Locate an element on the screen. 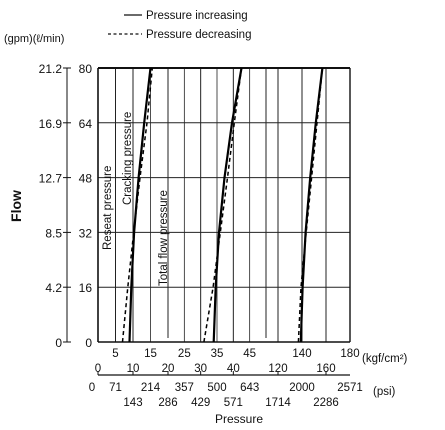  x-tick-label-kgf: 160 is located at coordinates (325, 369).